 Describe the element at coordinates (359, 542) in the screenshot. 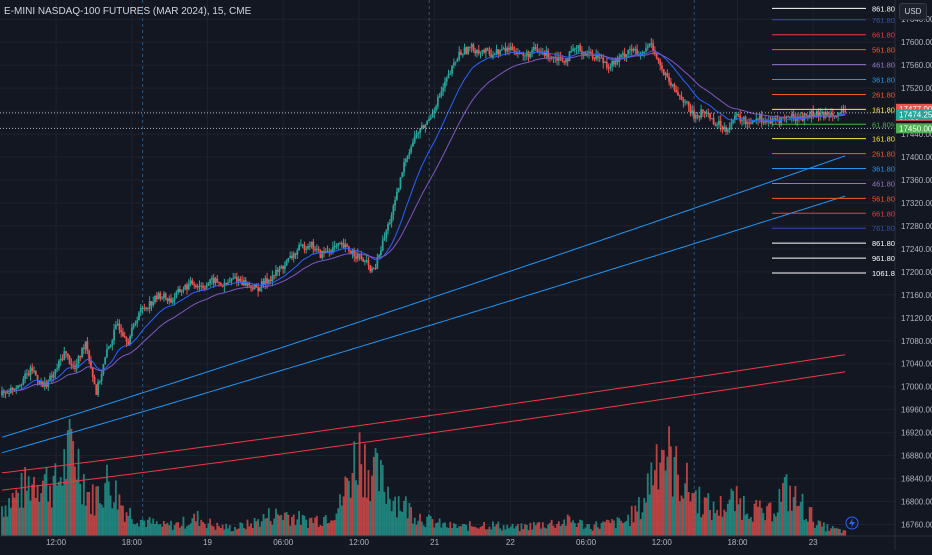

I see `x-tick-label: 12:00` at that location.